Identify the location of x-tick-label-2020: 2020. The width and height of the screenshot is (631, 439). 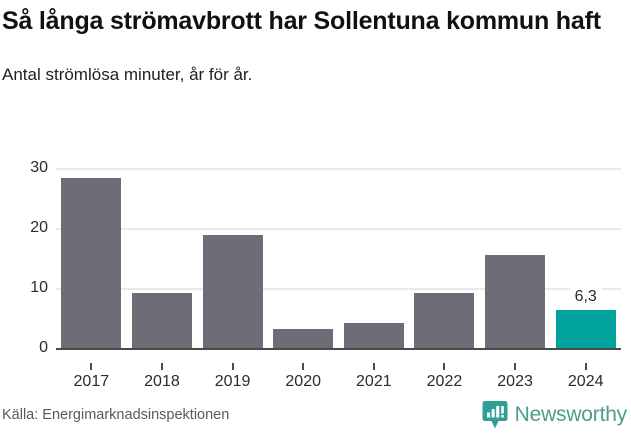
(303, 381).